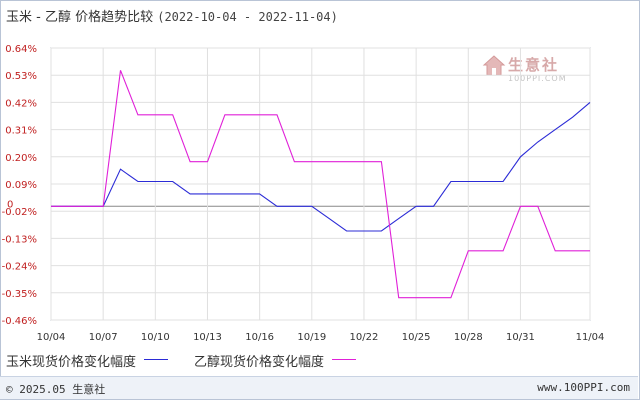 This screenshot has height=400, width=640. Describe the element at coordinates (21, 76) in the screenshot. I see `y-tick-label: 0.53%` at that location.